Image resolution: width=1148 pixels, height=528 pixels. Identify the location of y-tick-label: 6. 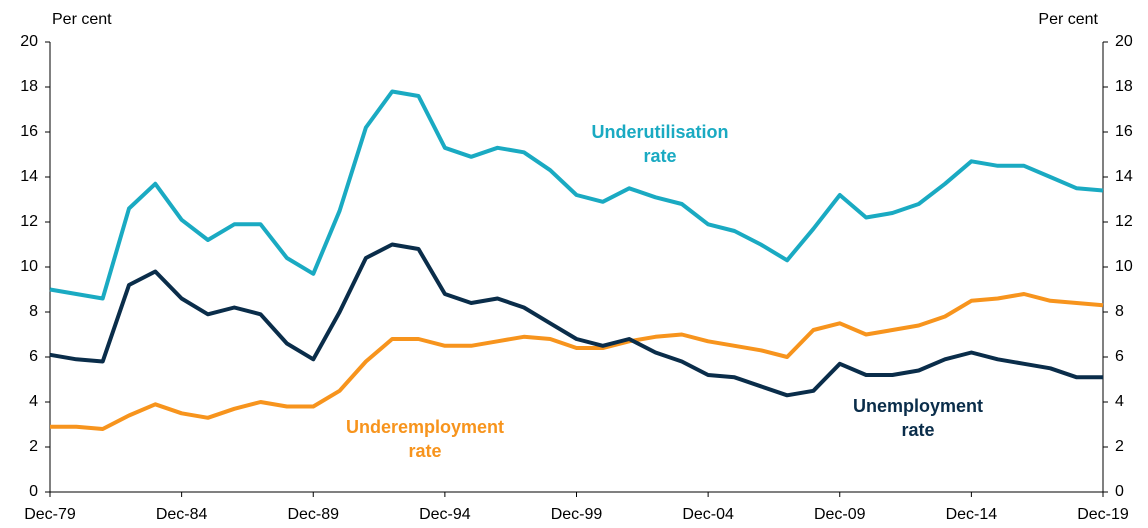
(33, 356).